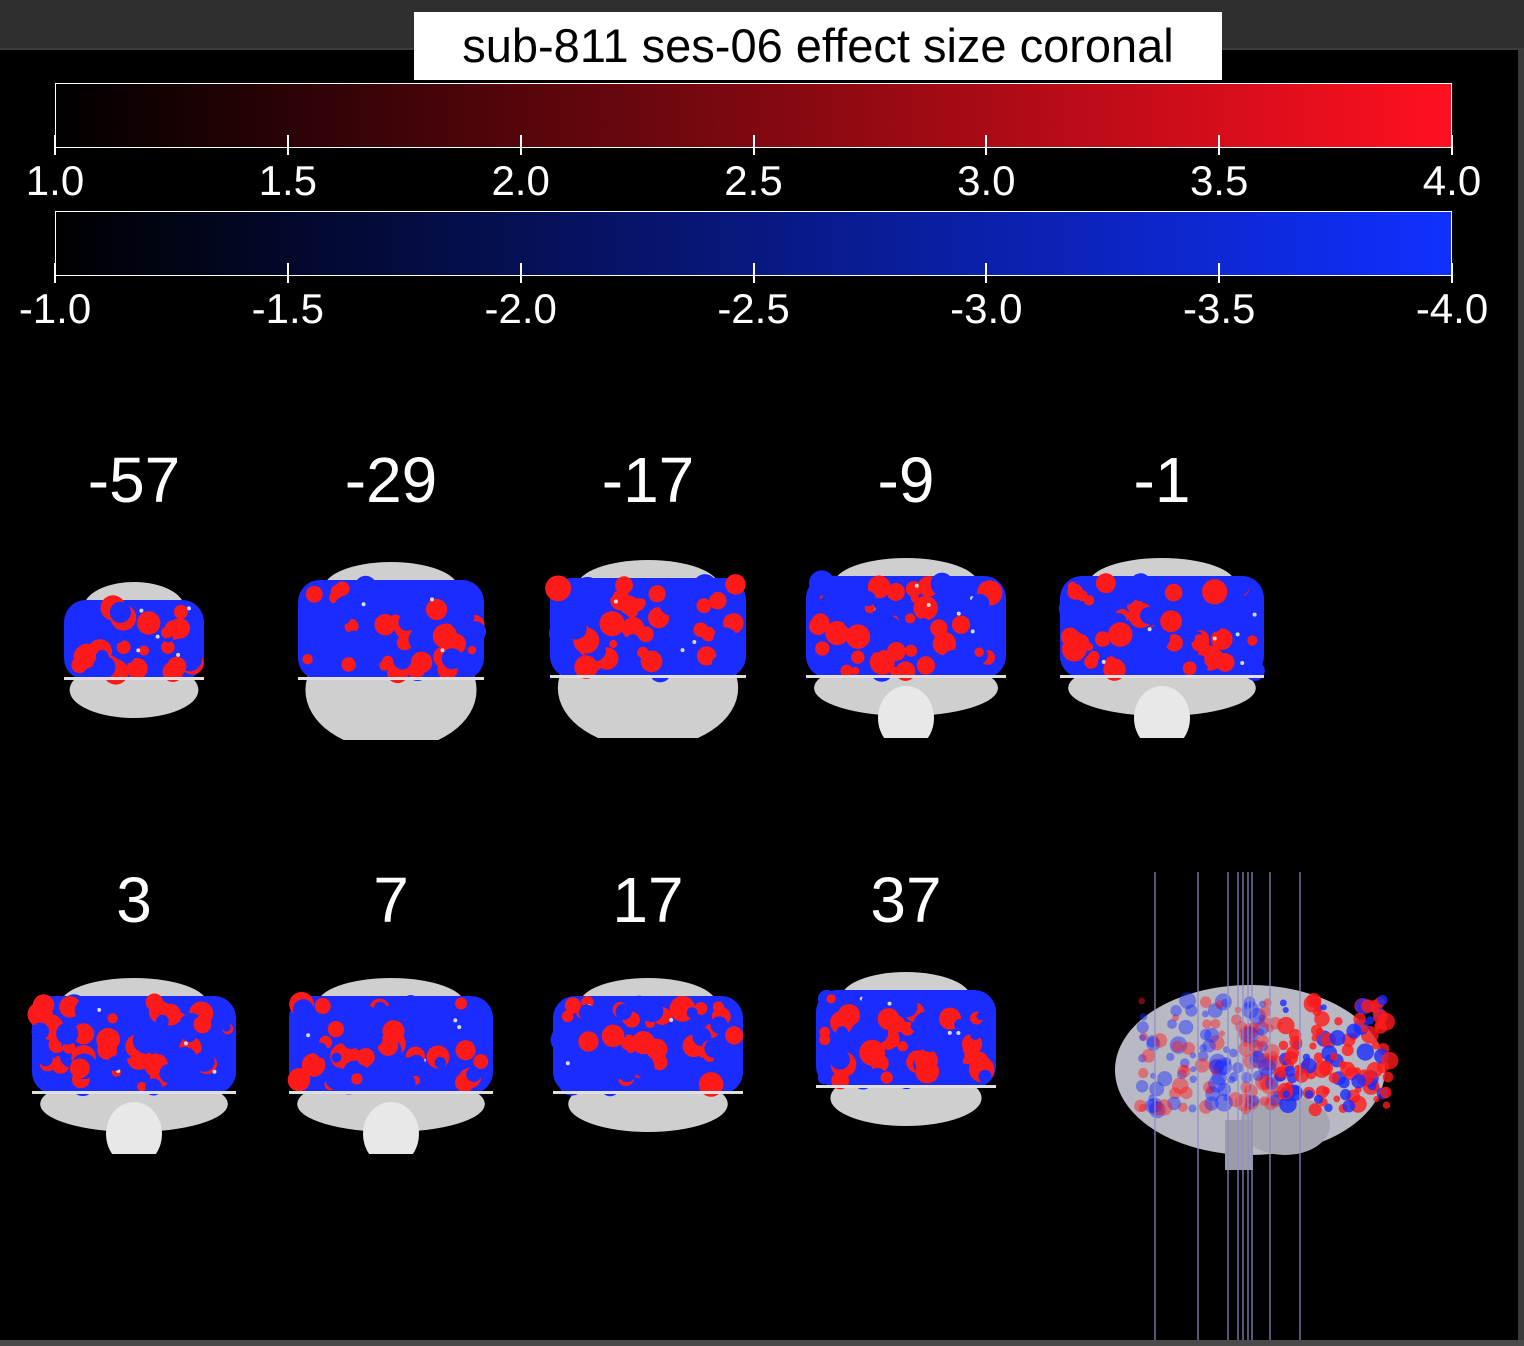 This screenshot has width=1524, height=1346. Describe the element at coordinates (1219, 308) in the screenshot. I see `negative-tick-label: -3.5` at that location.